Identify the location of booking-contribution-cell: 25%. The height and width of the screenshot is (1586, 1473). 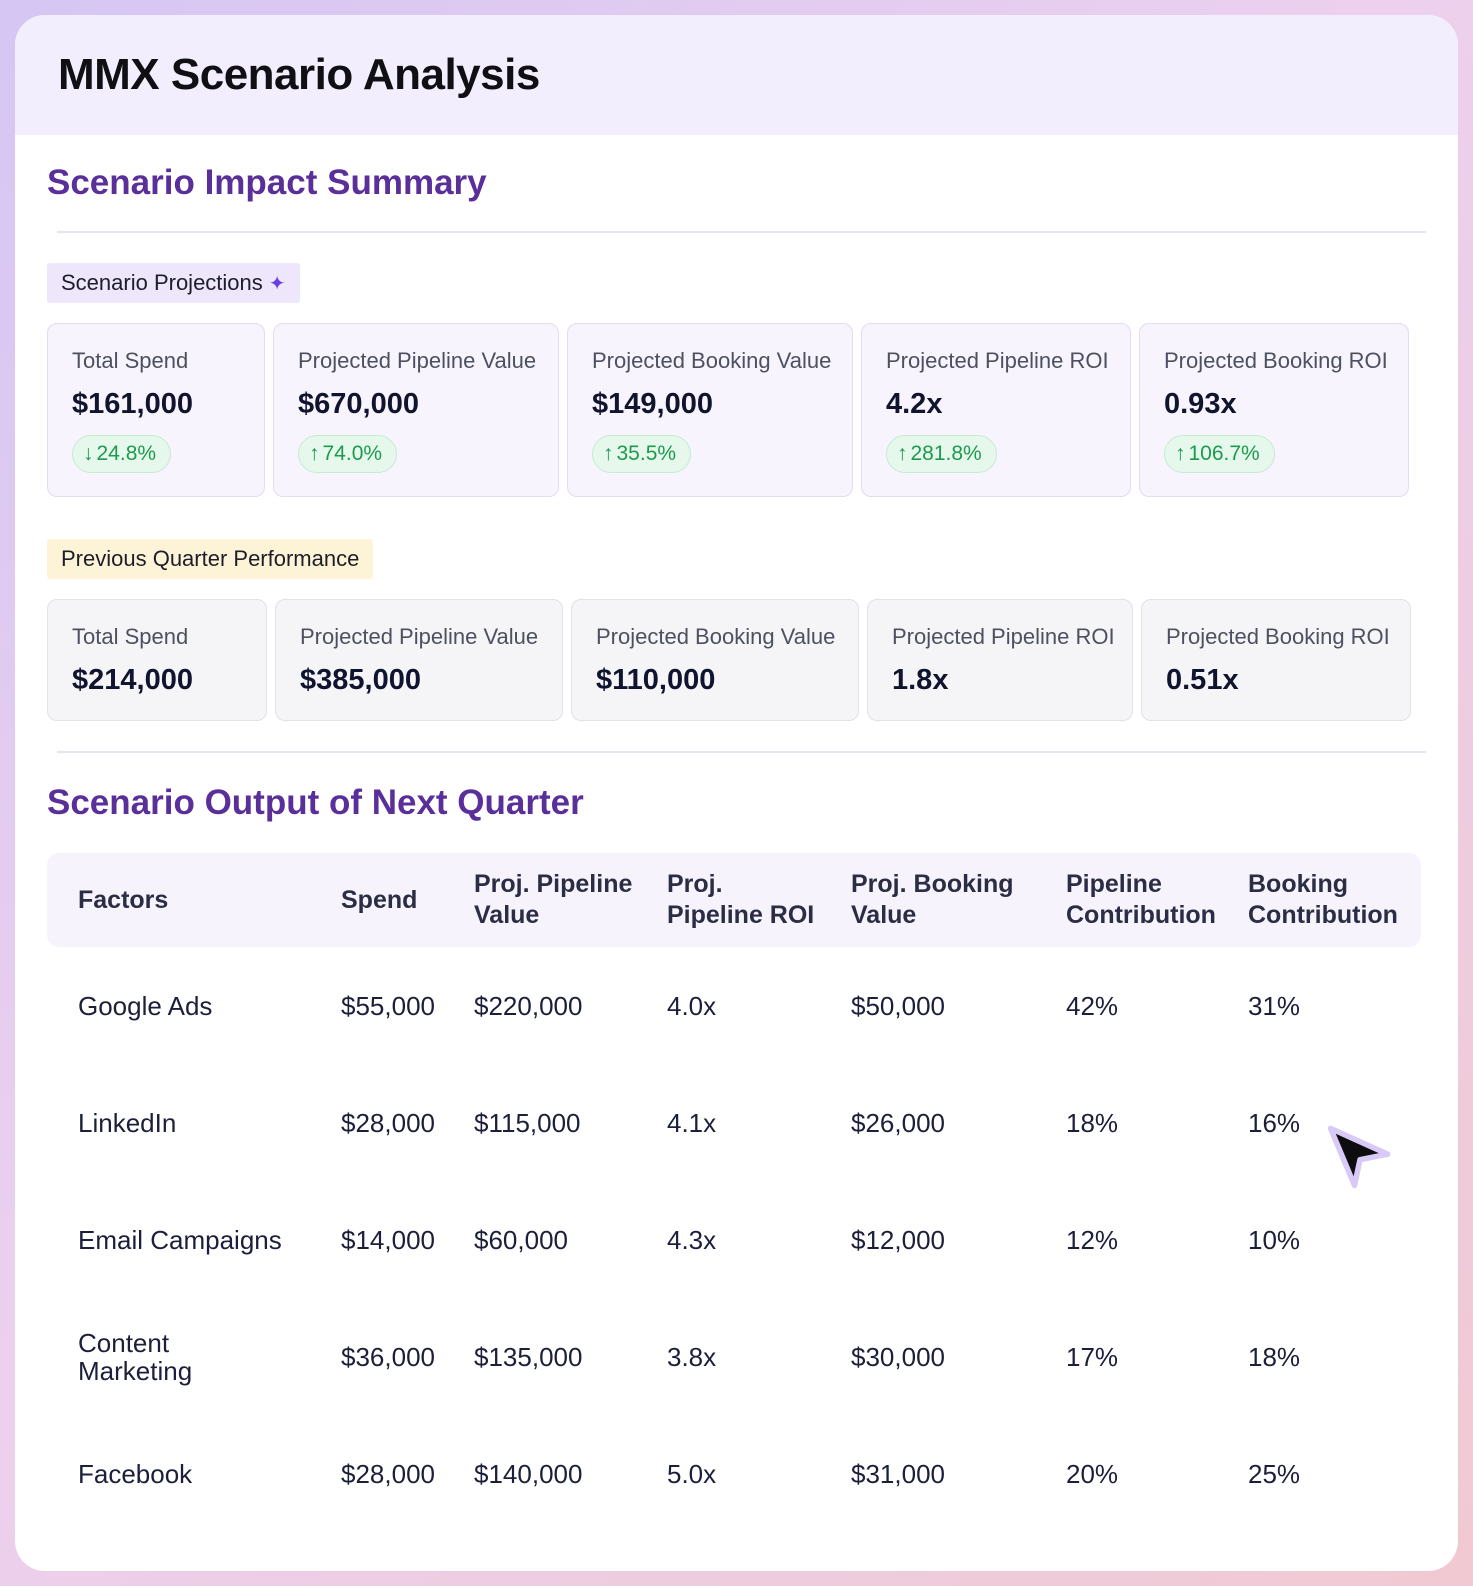
(1274, 1473).